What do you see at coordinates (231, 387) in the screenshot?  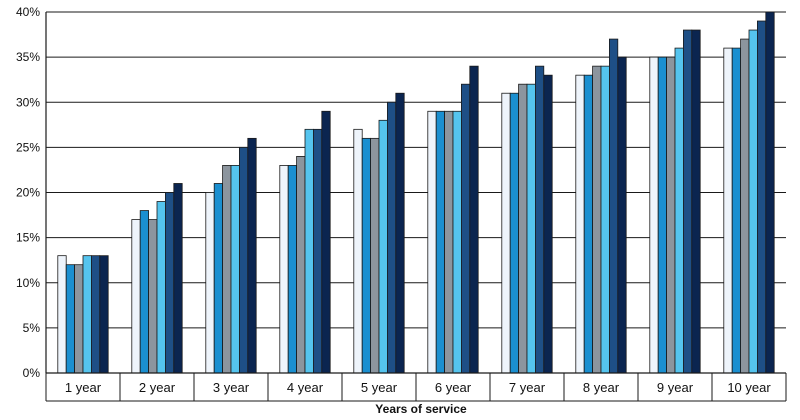 I see `x-tick-label: 3 year` at bounding box center [231, 387].